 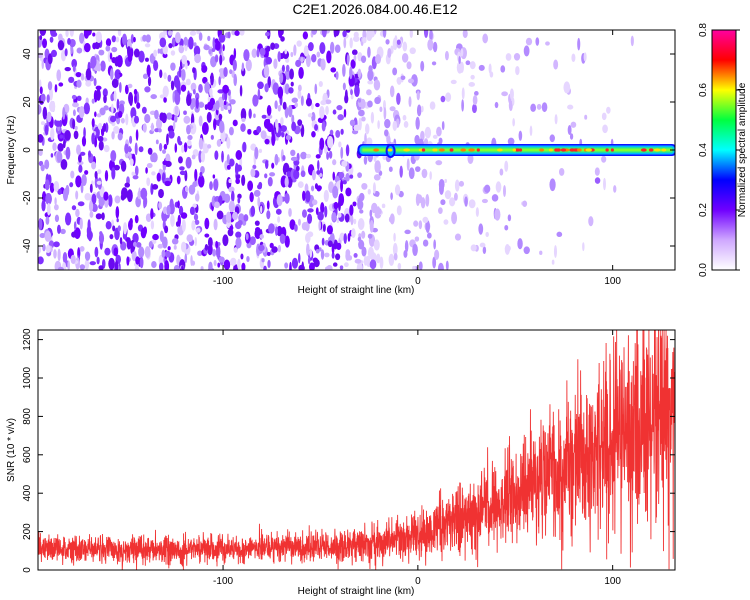 I want to click on y-tick-label: 0, so click(x=27, y=570).